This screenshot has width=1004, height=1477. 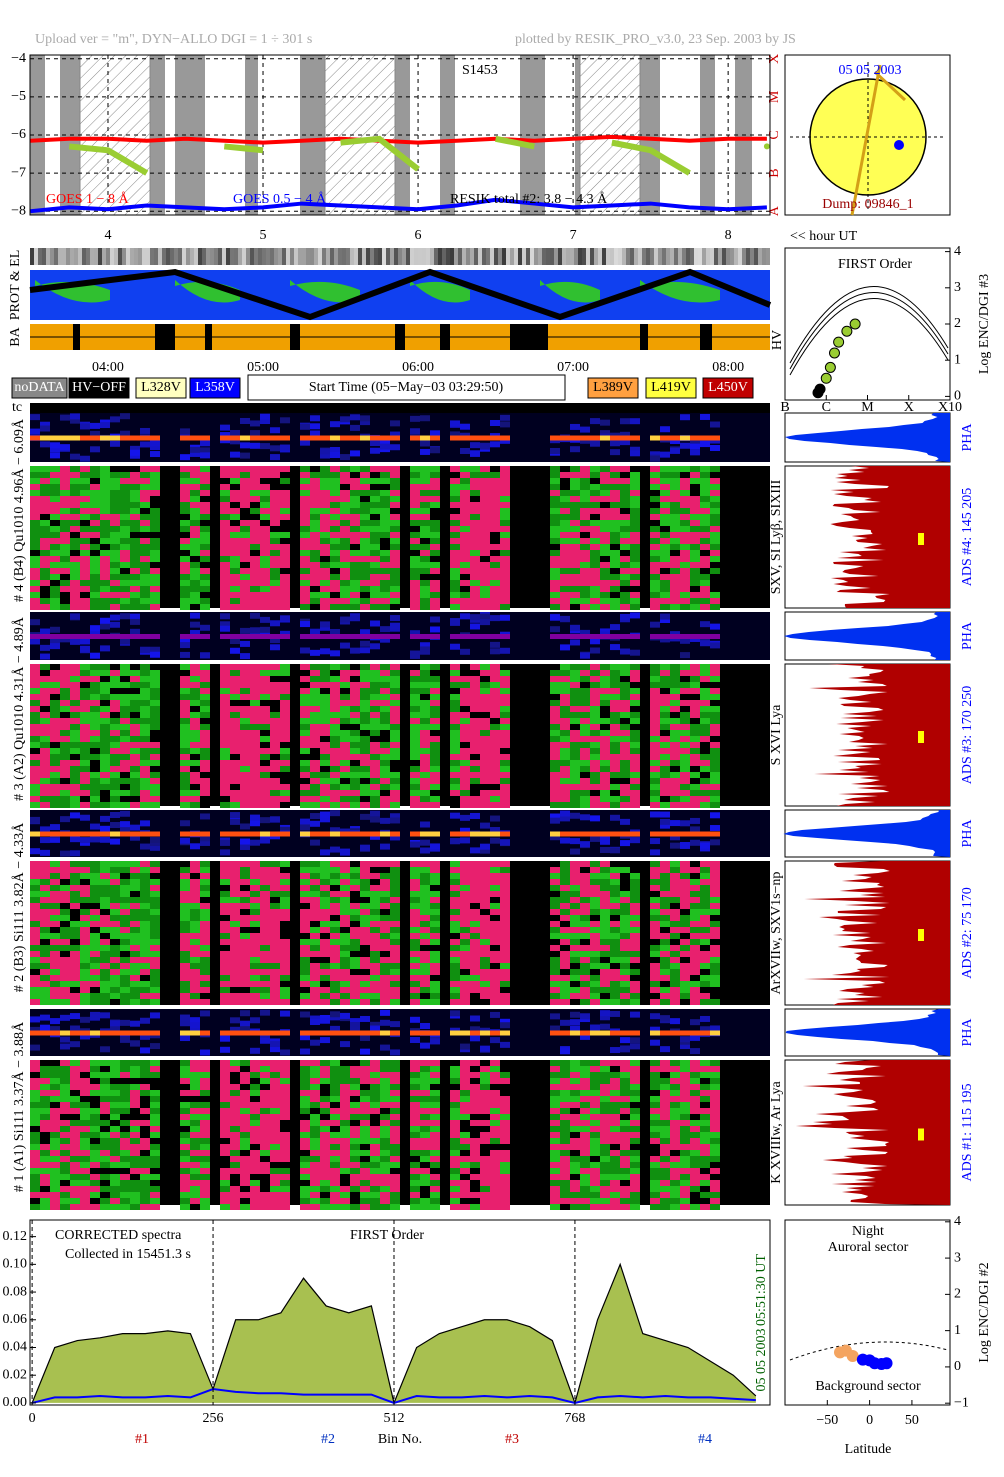 I want to click on night-band, so click(x=402, y=135).